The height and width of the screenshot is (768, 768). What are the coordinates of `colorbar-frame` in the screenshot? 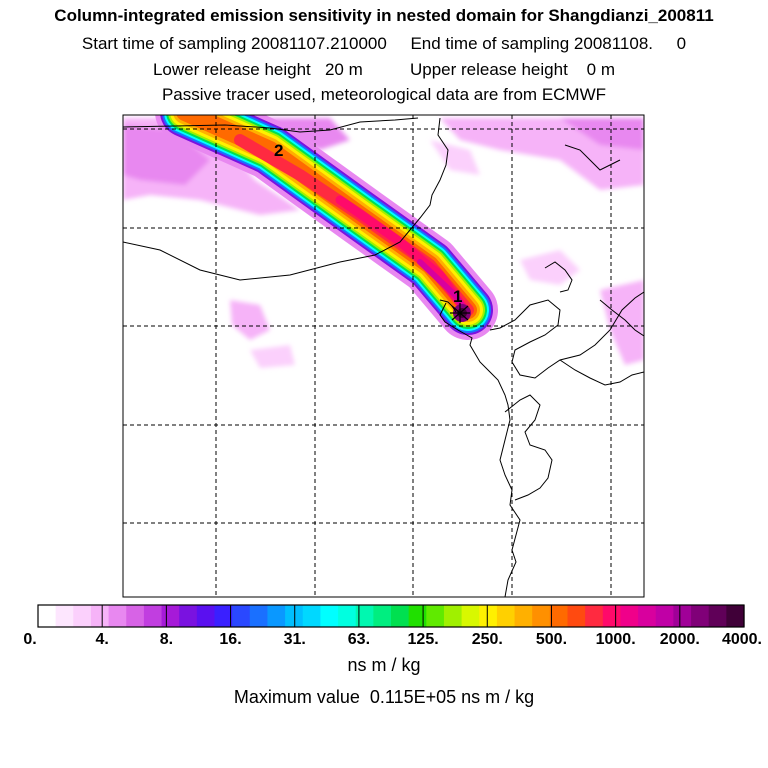 It's located at (391, 616).